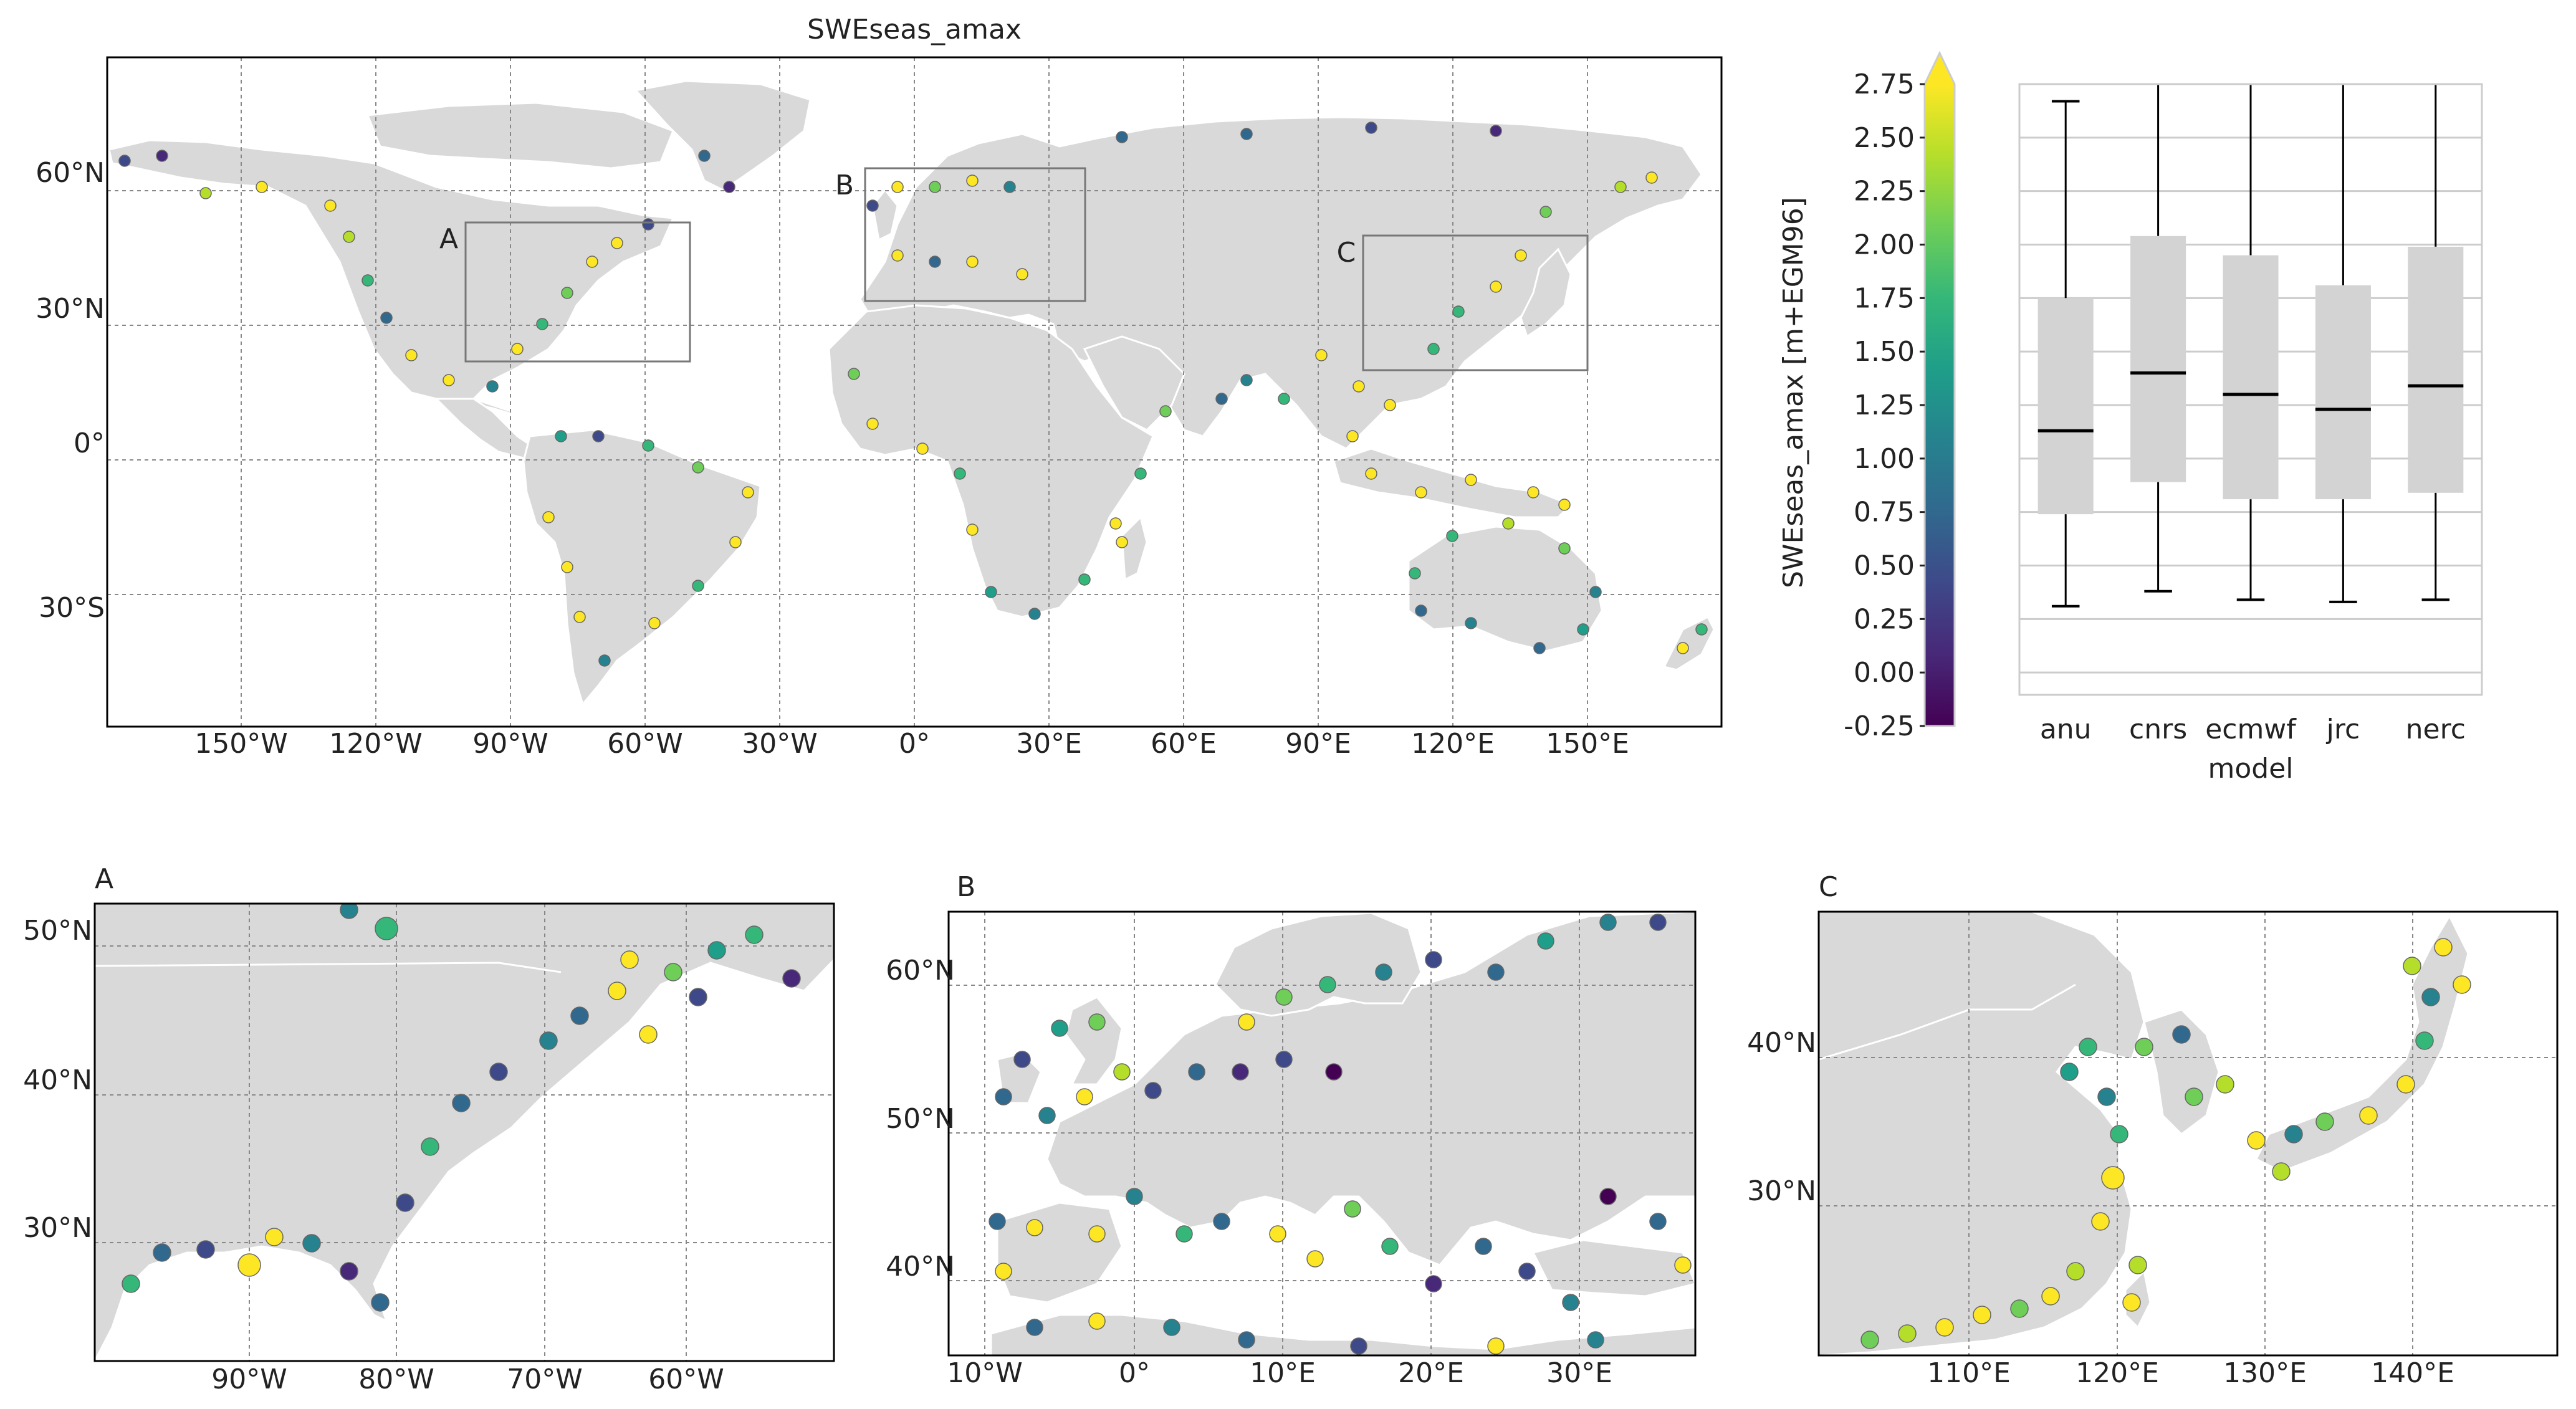 The height and width of the screenshot is (1409, 2576). Describe the element at coordinates (1347, 253) in the screenshot. I see `region-label-c: C` at that location.